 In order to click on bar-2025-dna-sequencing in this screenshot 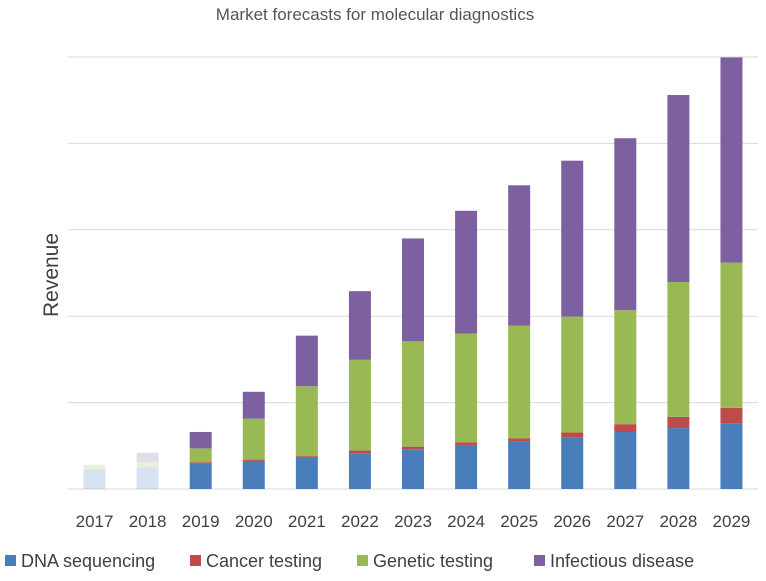, I will do `click(519, 465)`.